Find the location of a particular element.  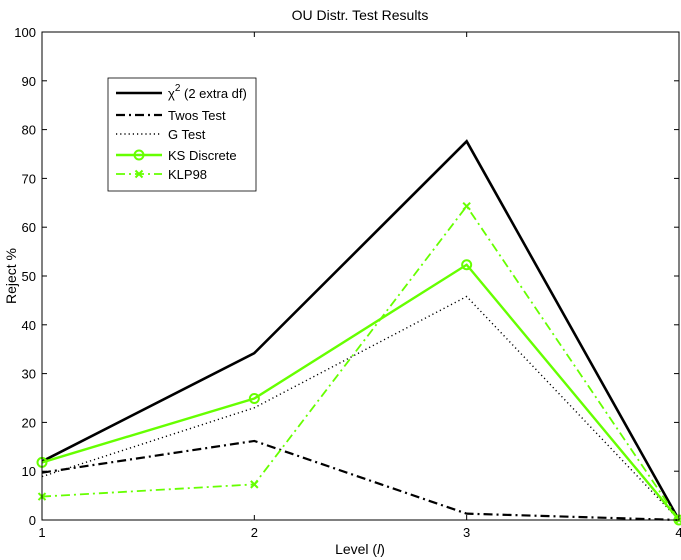

x-tick-label: 4 is located at coordinates (678, 532).